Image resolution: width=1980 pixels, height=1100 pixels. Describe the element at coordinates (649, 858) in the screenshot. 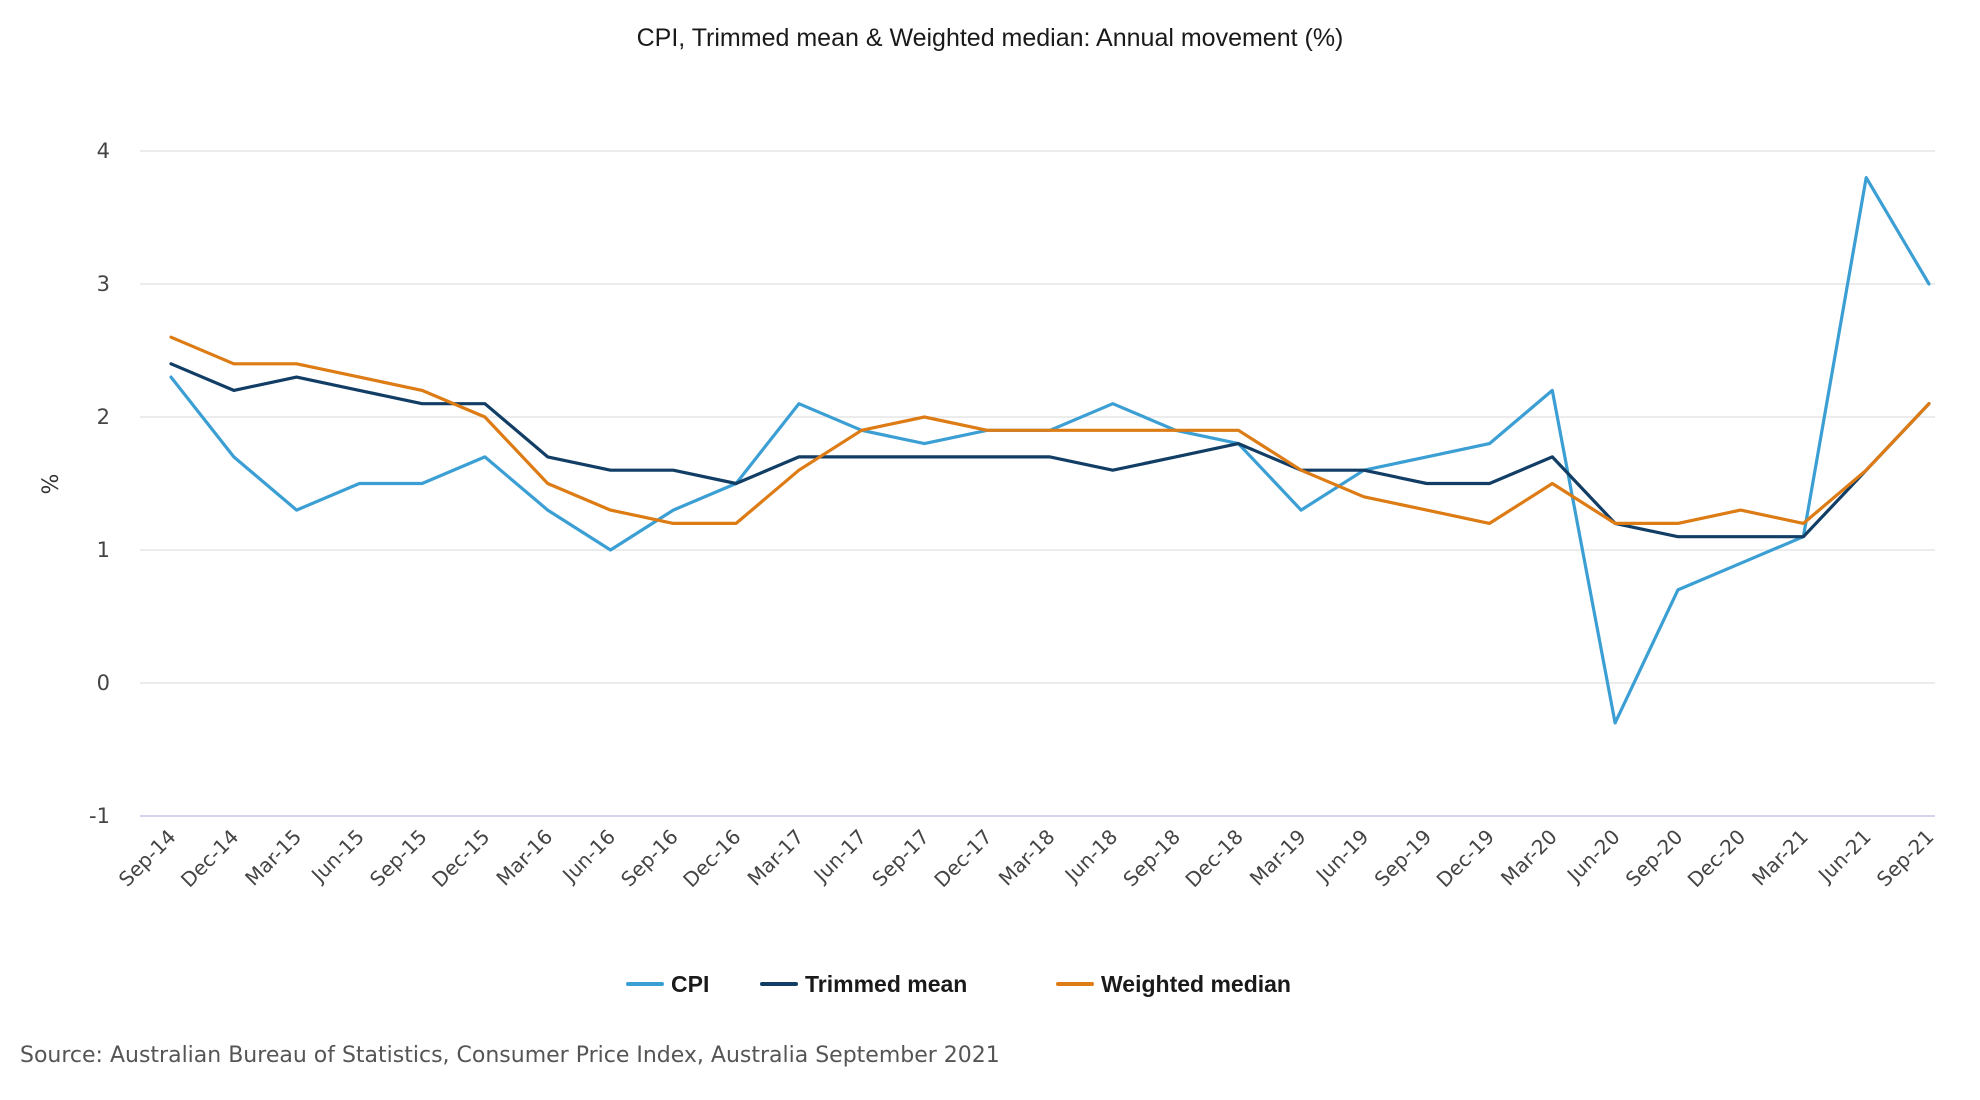

I see `x-tick-label: Sep-16` at that location.